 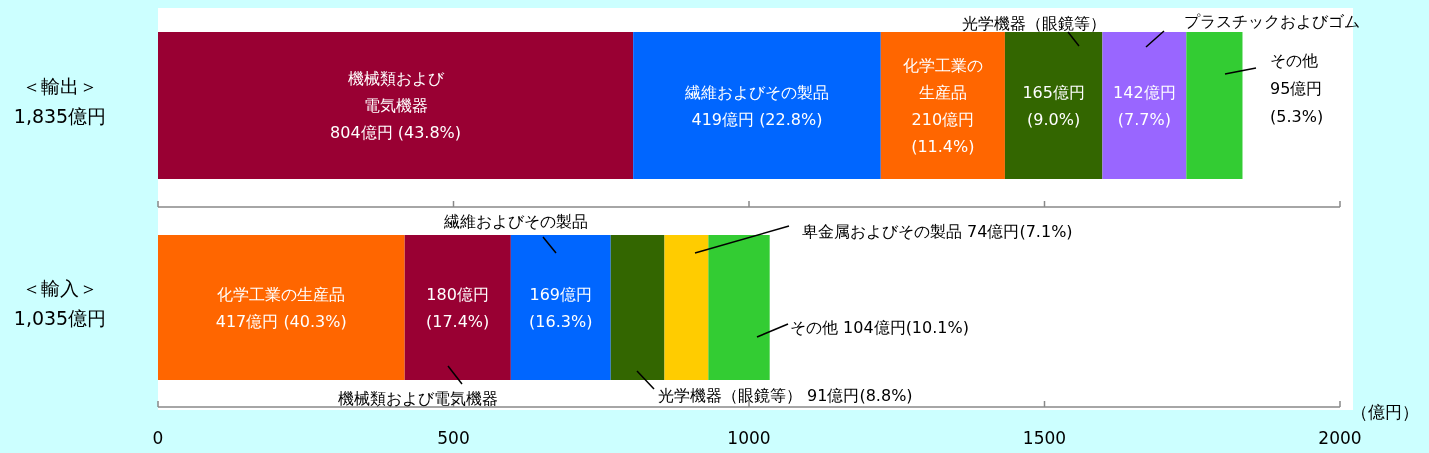 What do you see at coordinates (158, 438) in the screenshot?
I see `x-tick-label: 0` at bounding box center [158, 438].